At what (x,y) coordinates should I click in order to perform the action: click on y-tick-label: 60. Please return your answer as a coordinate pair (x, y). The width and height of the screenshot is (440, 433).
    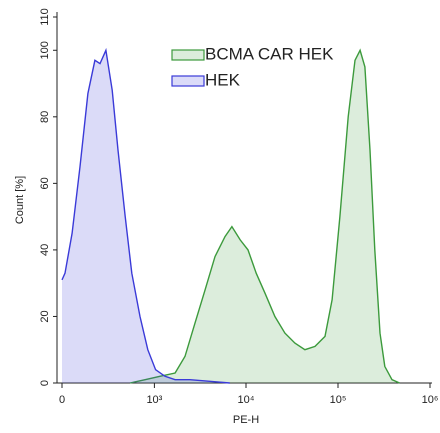
    Looking at the image, I should click on (45, 183).